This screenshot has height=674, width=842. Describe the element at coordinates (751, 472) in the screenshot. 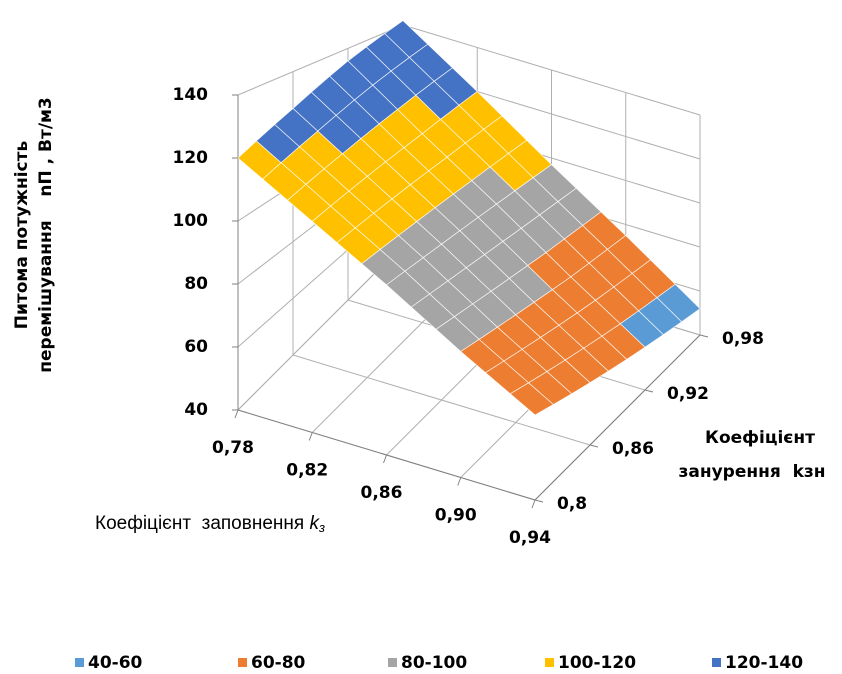

I see `y-axis-title: занурення kзн` at that location.